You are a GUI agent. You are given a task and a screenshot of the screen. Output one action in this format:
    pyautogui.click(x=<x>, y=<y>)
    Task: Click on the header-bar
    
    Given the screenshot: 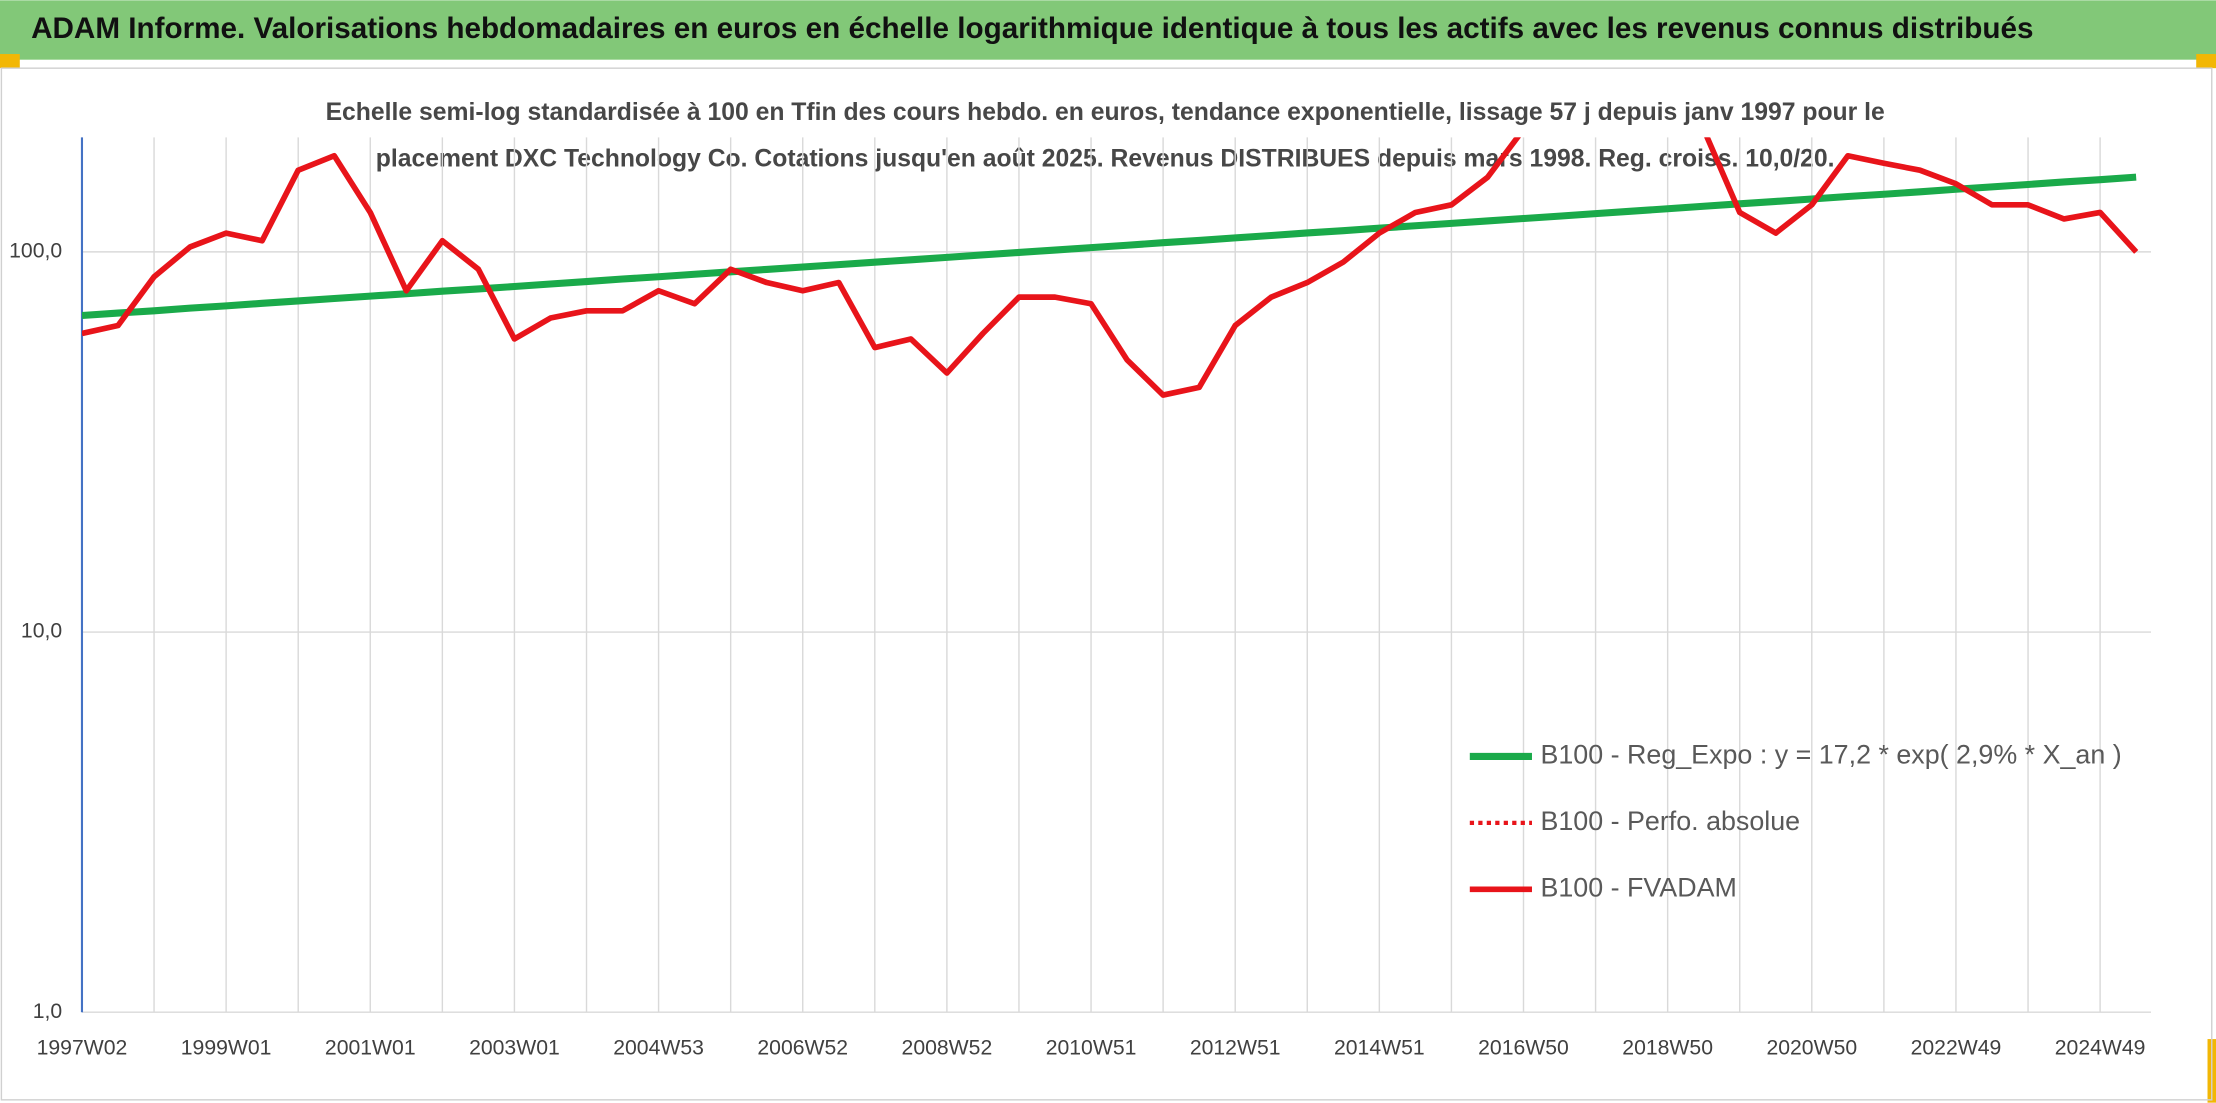 What is the action you would take?
    pyautogui.click(x=1108, y=30)
    